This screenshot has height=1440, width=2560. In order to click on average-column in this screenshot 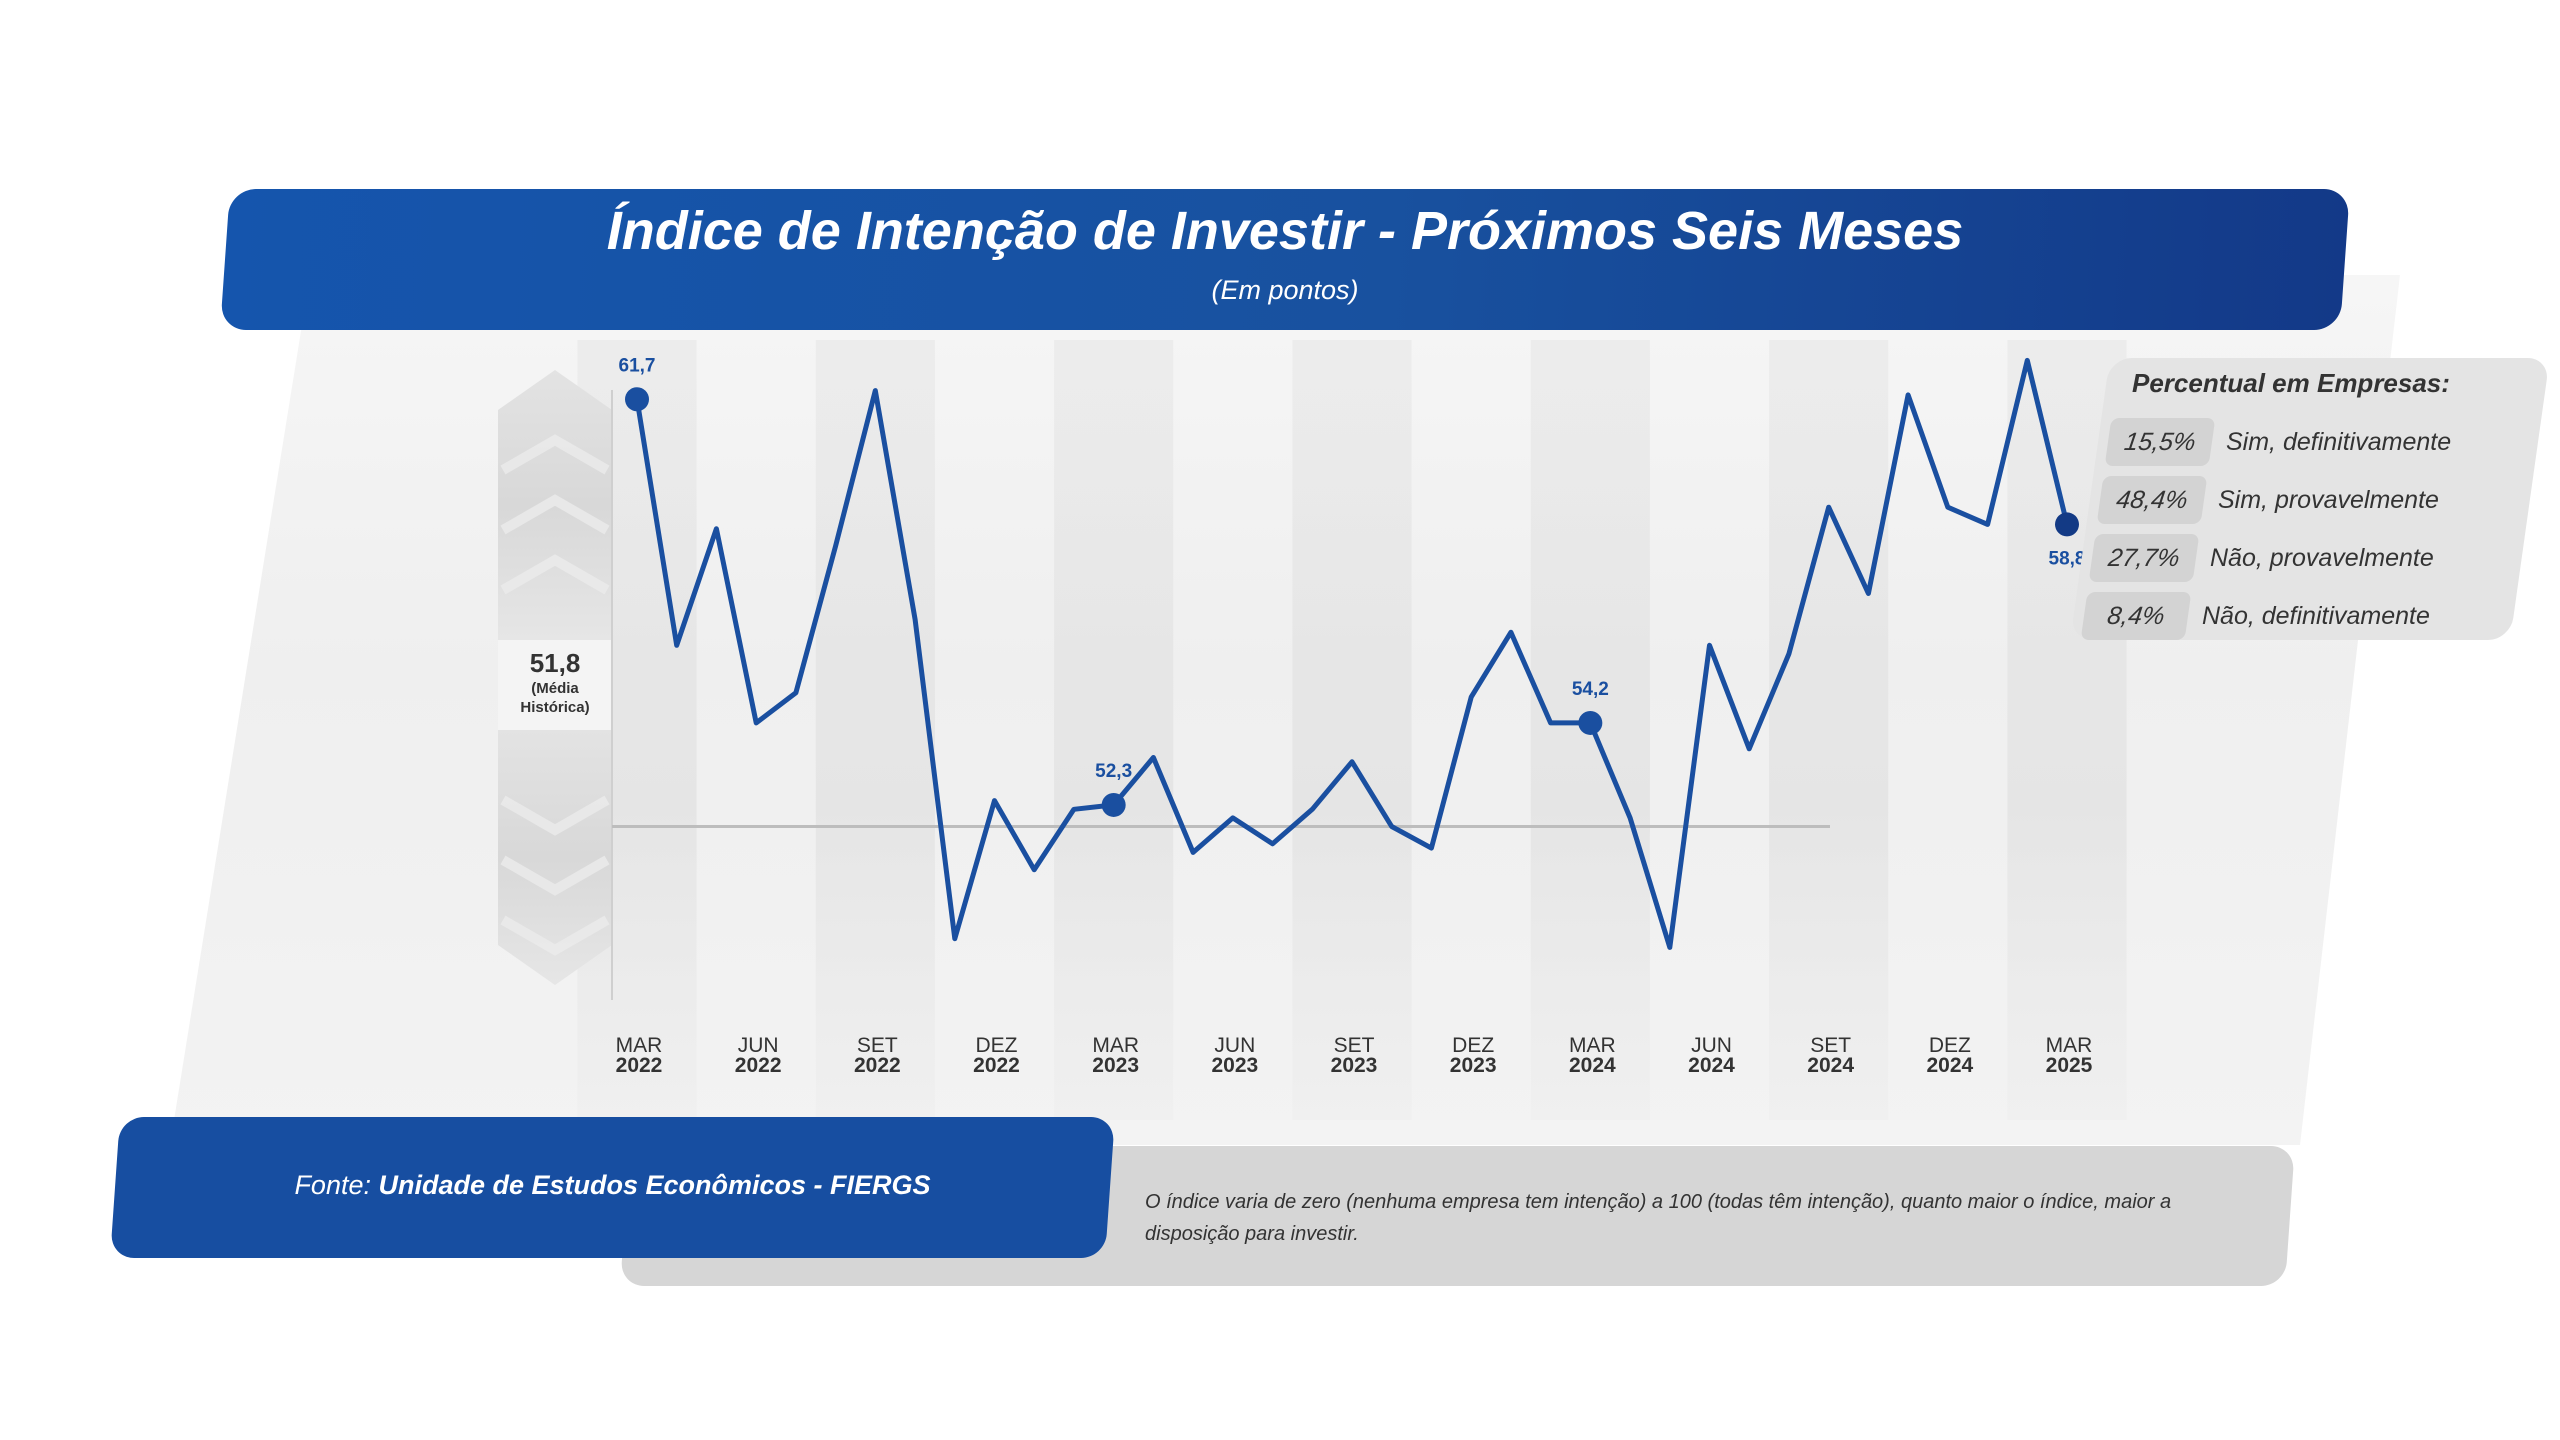, I will do `click(555, 685)`.